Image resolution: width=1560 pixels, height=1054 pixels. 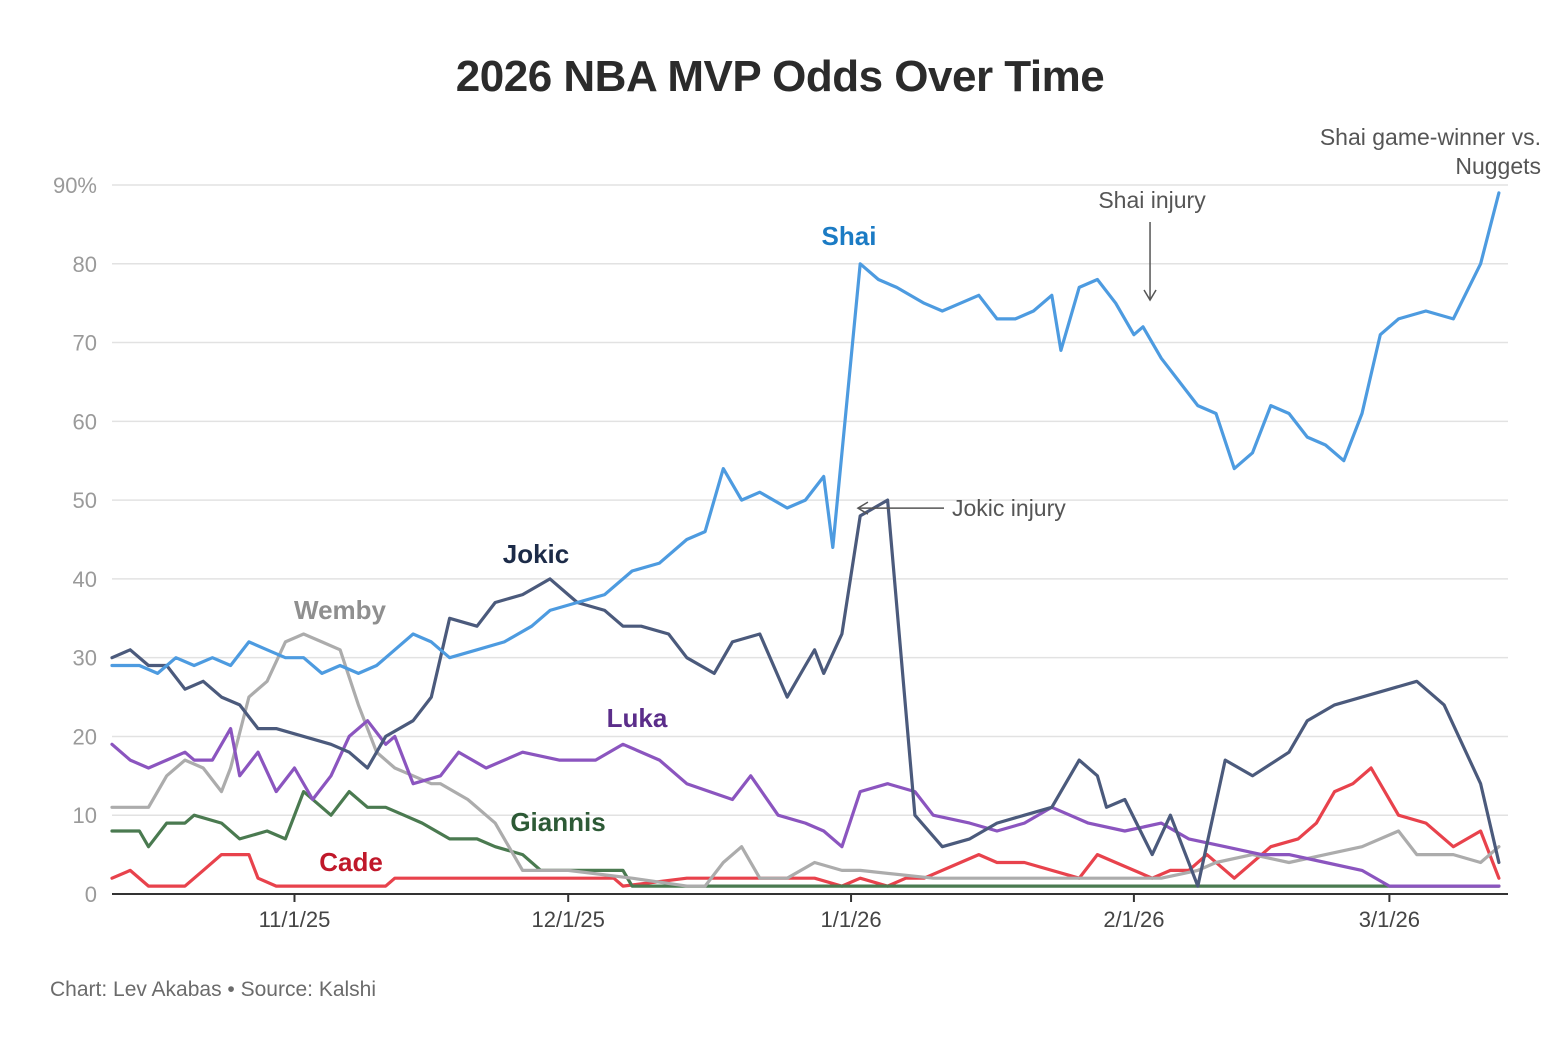 What do you see at coordinates (1498, 166) in the screenshot?
I see `annotation-line: Nuggets` at bounding box center [1498, 166].